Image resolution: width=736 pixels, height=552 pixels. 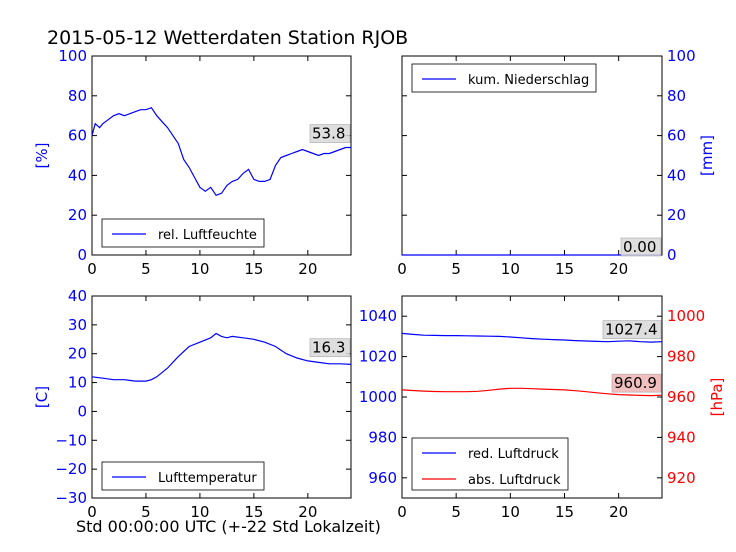 I want to click on last-value-label: 1027.4, so click(x=631, y=330).